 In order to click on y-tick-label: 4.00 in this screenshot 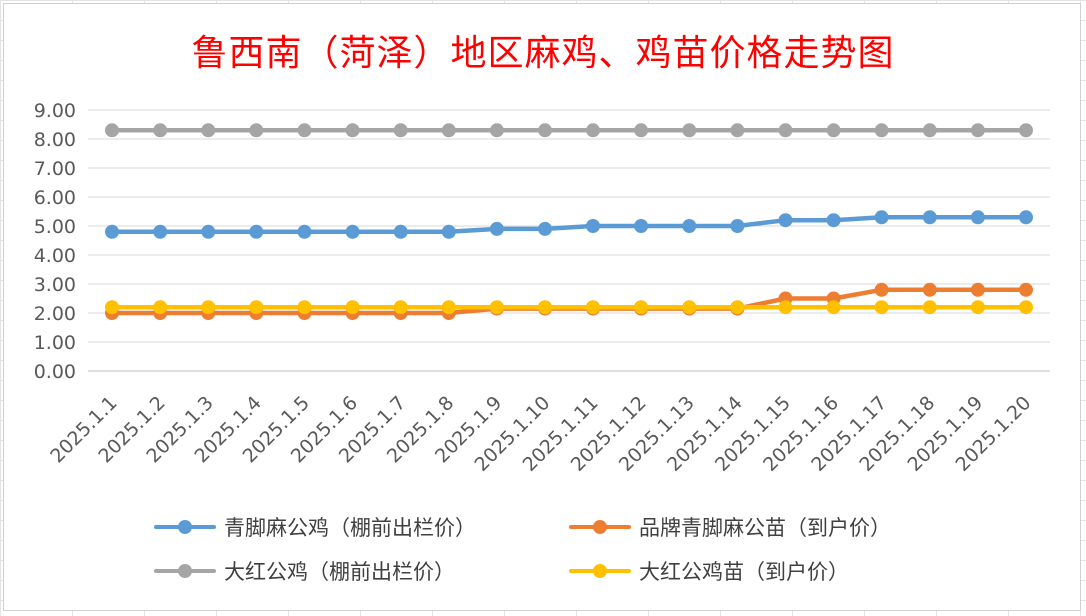, I will do `click(55, 256)`.